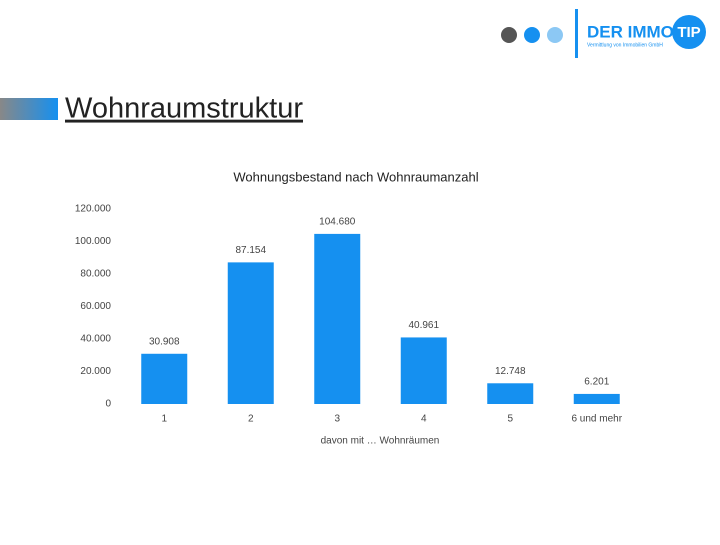 Image resolution: width=720 pixels, height=545 pixels. What do you see at coordinates (164, 341) in the screenshot?
I see `value-label: 30.908` at bounding box center [164, 341].